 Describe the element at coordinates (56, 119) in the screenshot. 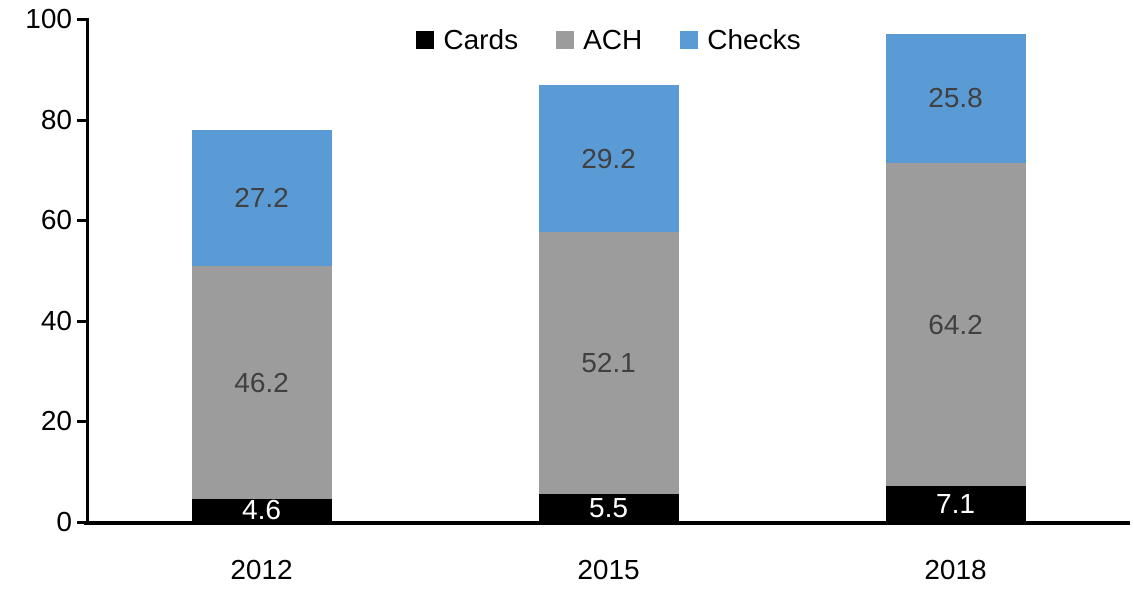

I see `y-axis-tick-label: 80` at that location.